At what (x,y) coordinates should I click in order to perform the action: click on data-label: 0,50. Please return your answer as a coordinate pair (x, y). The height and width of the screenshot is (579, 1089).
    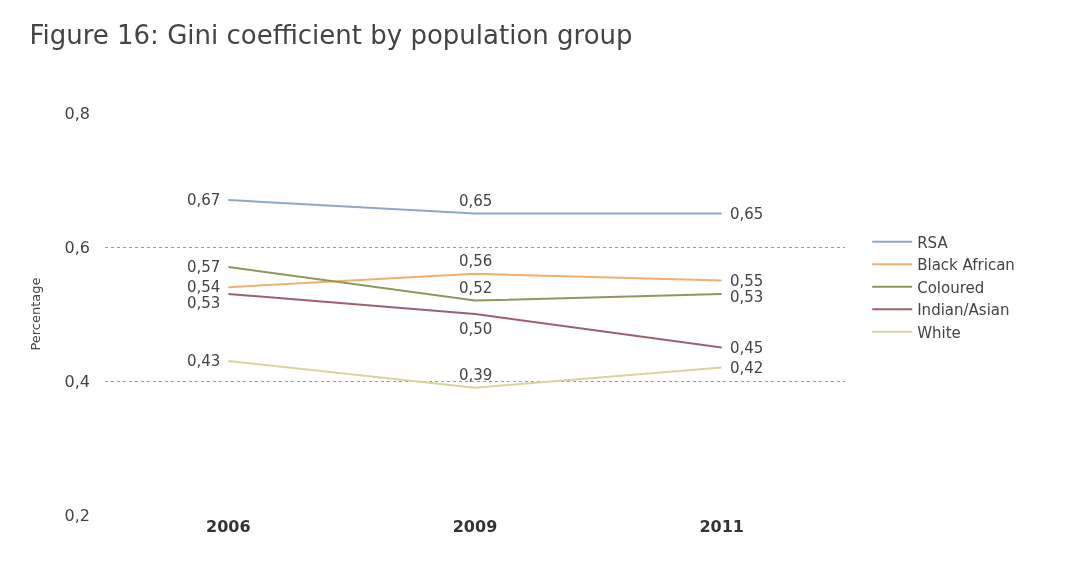
    Looking at the image, I should click on (476, 329).